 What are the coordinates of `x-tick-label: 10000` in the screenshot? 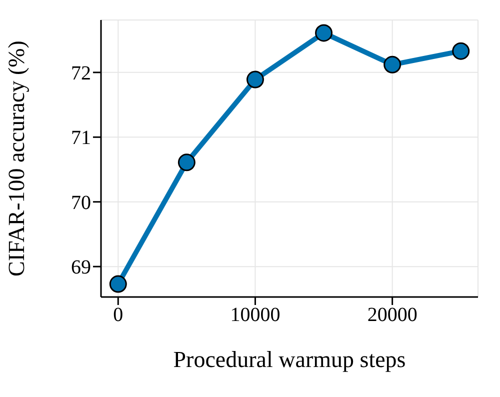 It's located at (255, 315).